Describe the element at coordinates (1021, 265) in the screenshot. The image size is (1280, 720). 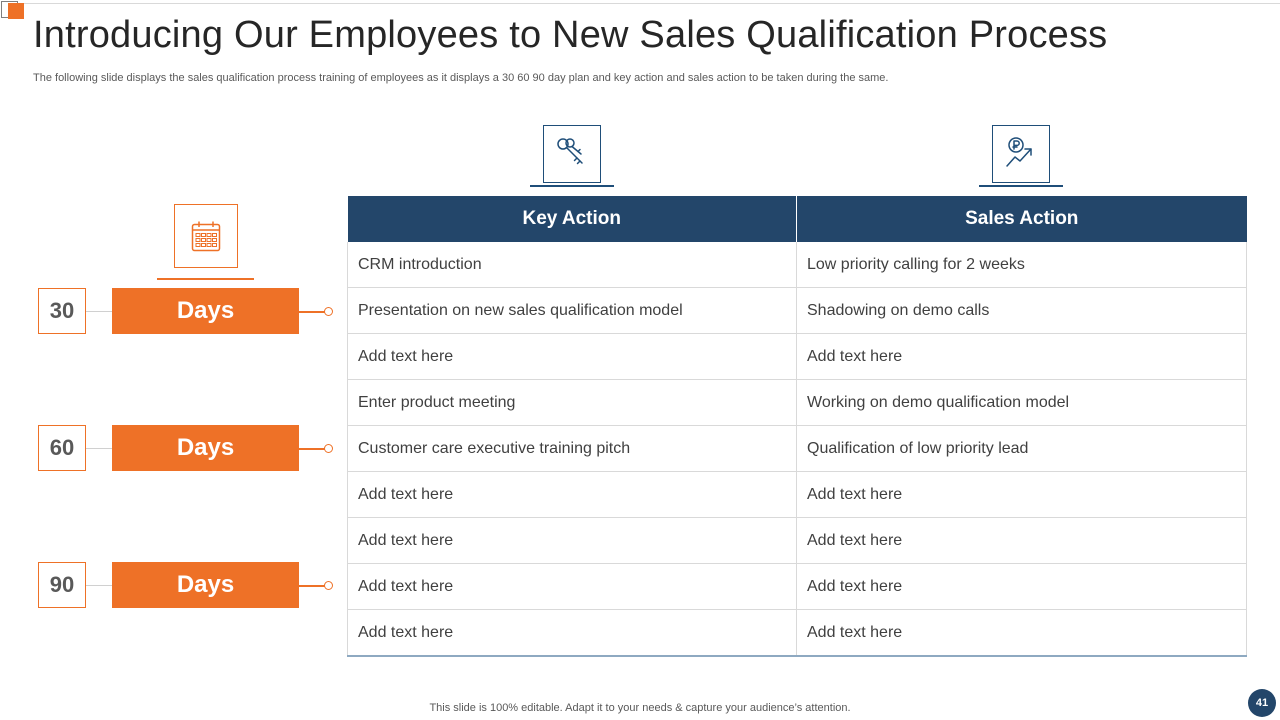
I see `sales-action-cell: Low priority calling for 2 weeks` at that location.